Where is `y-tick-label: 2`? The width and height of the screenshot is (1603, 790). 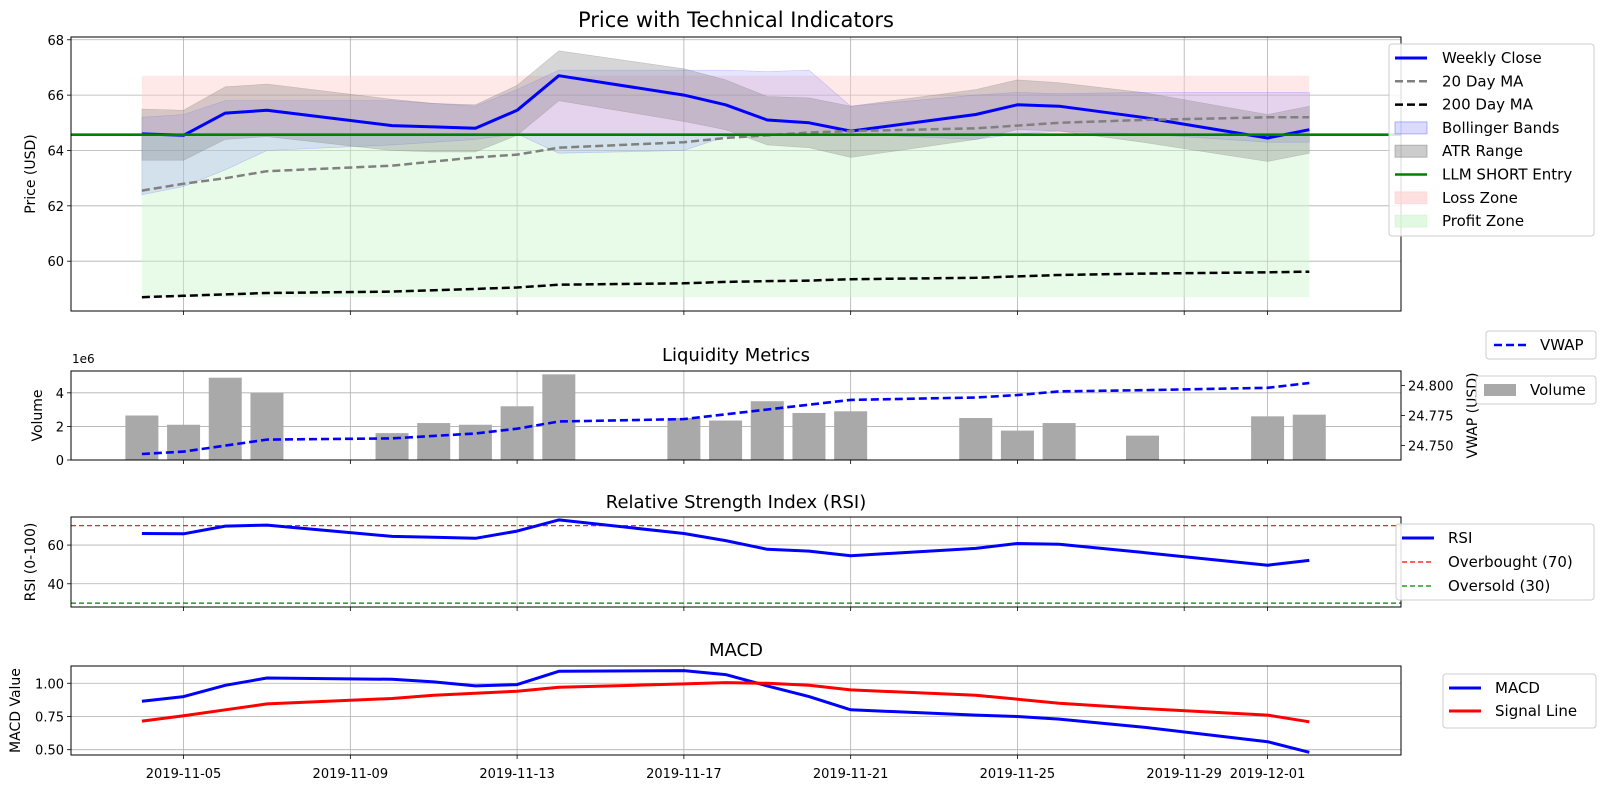 y-tick-label: 2 is located at coordinates (60, 427).